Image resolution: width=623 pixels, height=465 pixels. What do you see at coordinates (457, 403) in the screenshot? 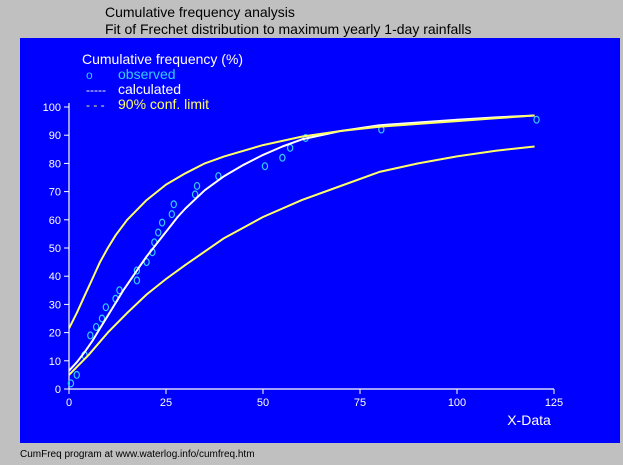
I see `x-tick-label: 100` at bounding box center [457, 403].